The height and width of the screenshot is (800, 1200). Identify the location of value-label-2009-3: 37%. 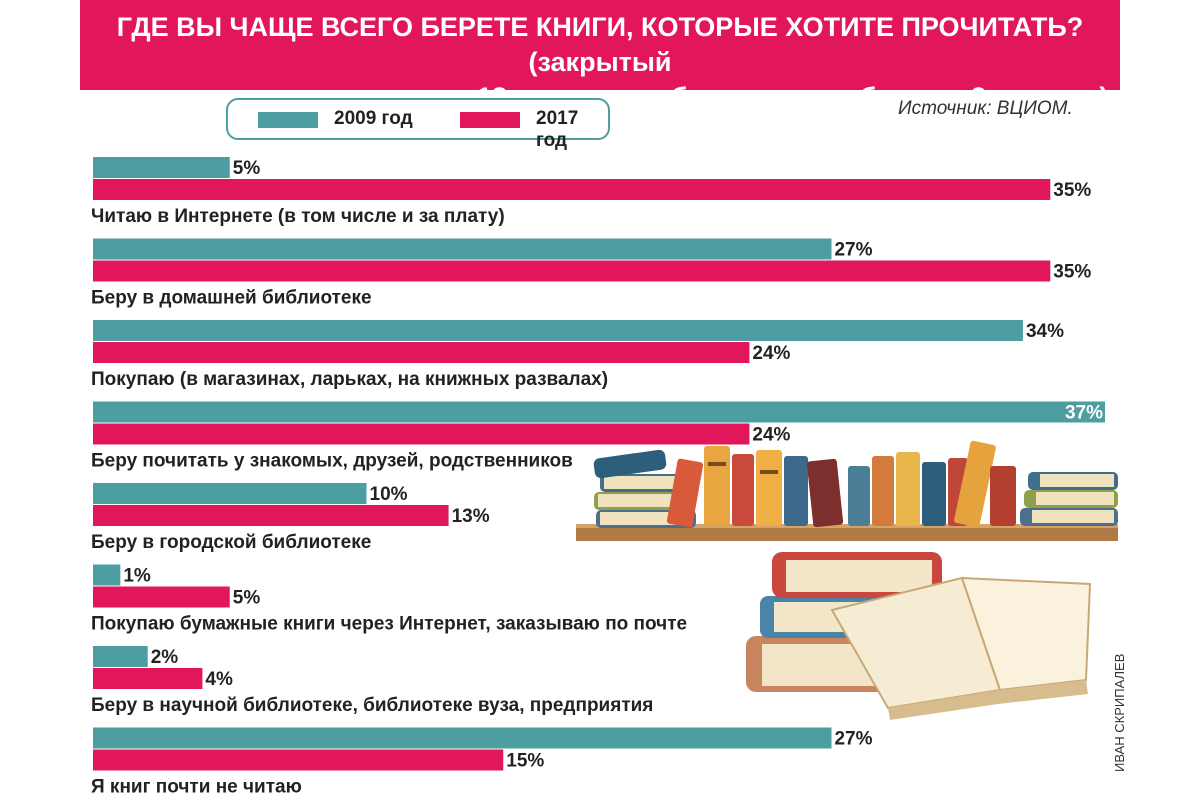
(1084, 413).